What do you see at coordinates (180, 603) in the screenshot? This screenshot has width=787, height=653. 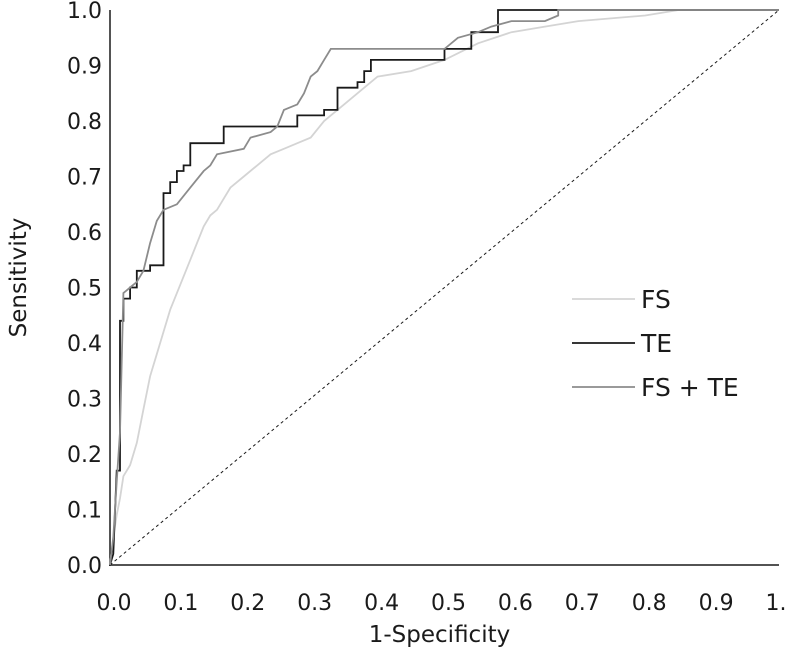 I see `x-tick-label: 0.1` at bounding box center [180, 603].